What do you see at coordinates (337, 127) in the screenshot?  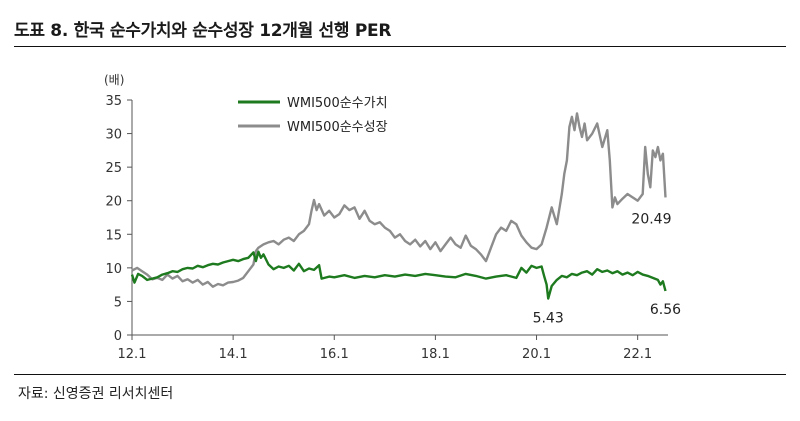 I see `legend-label-growth: WMI500순수성장` at bounding box center [337, 127].